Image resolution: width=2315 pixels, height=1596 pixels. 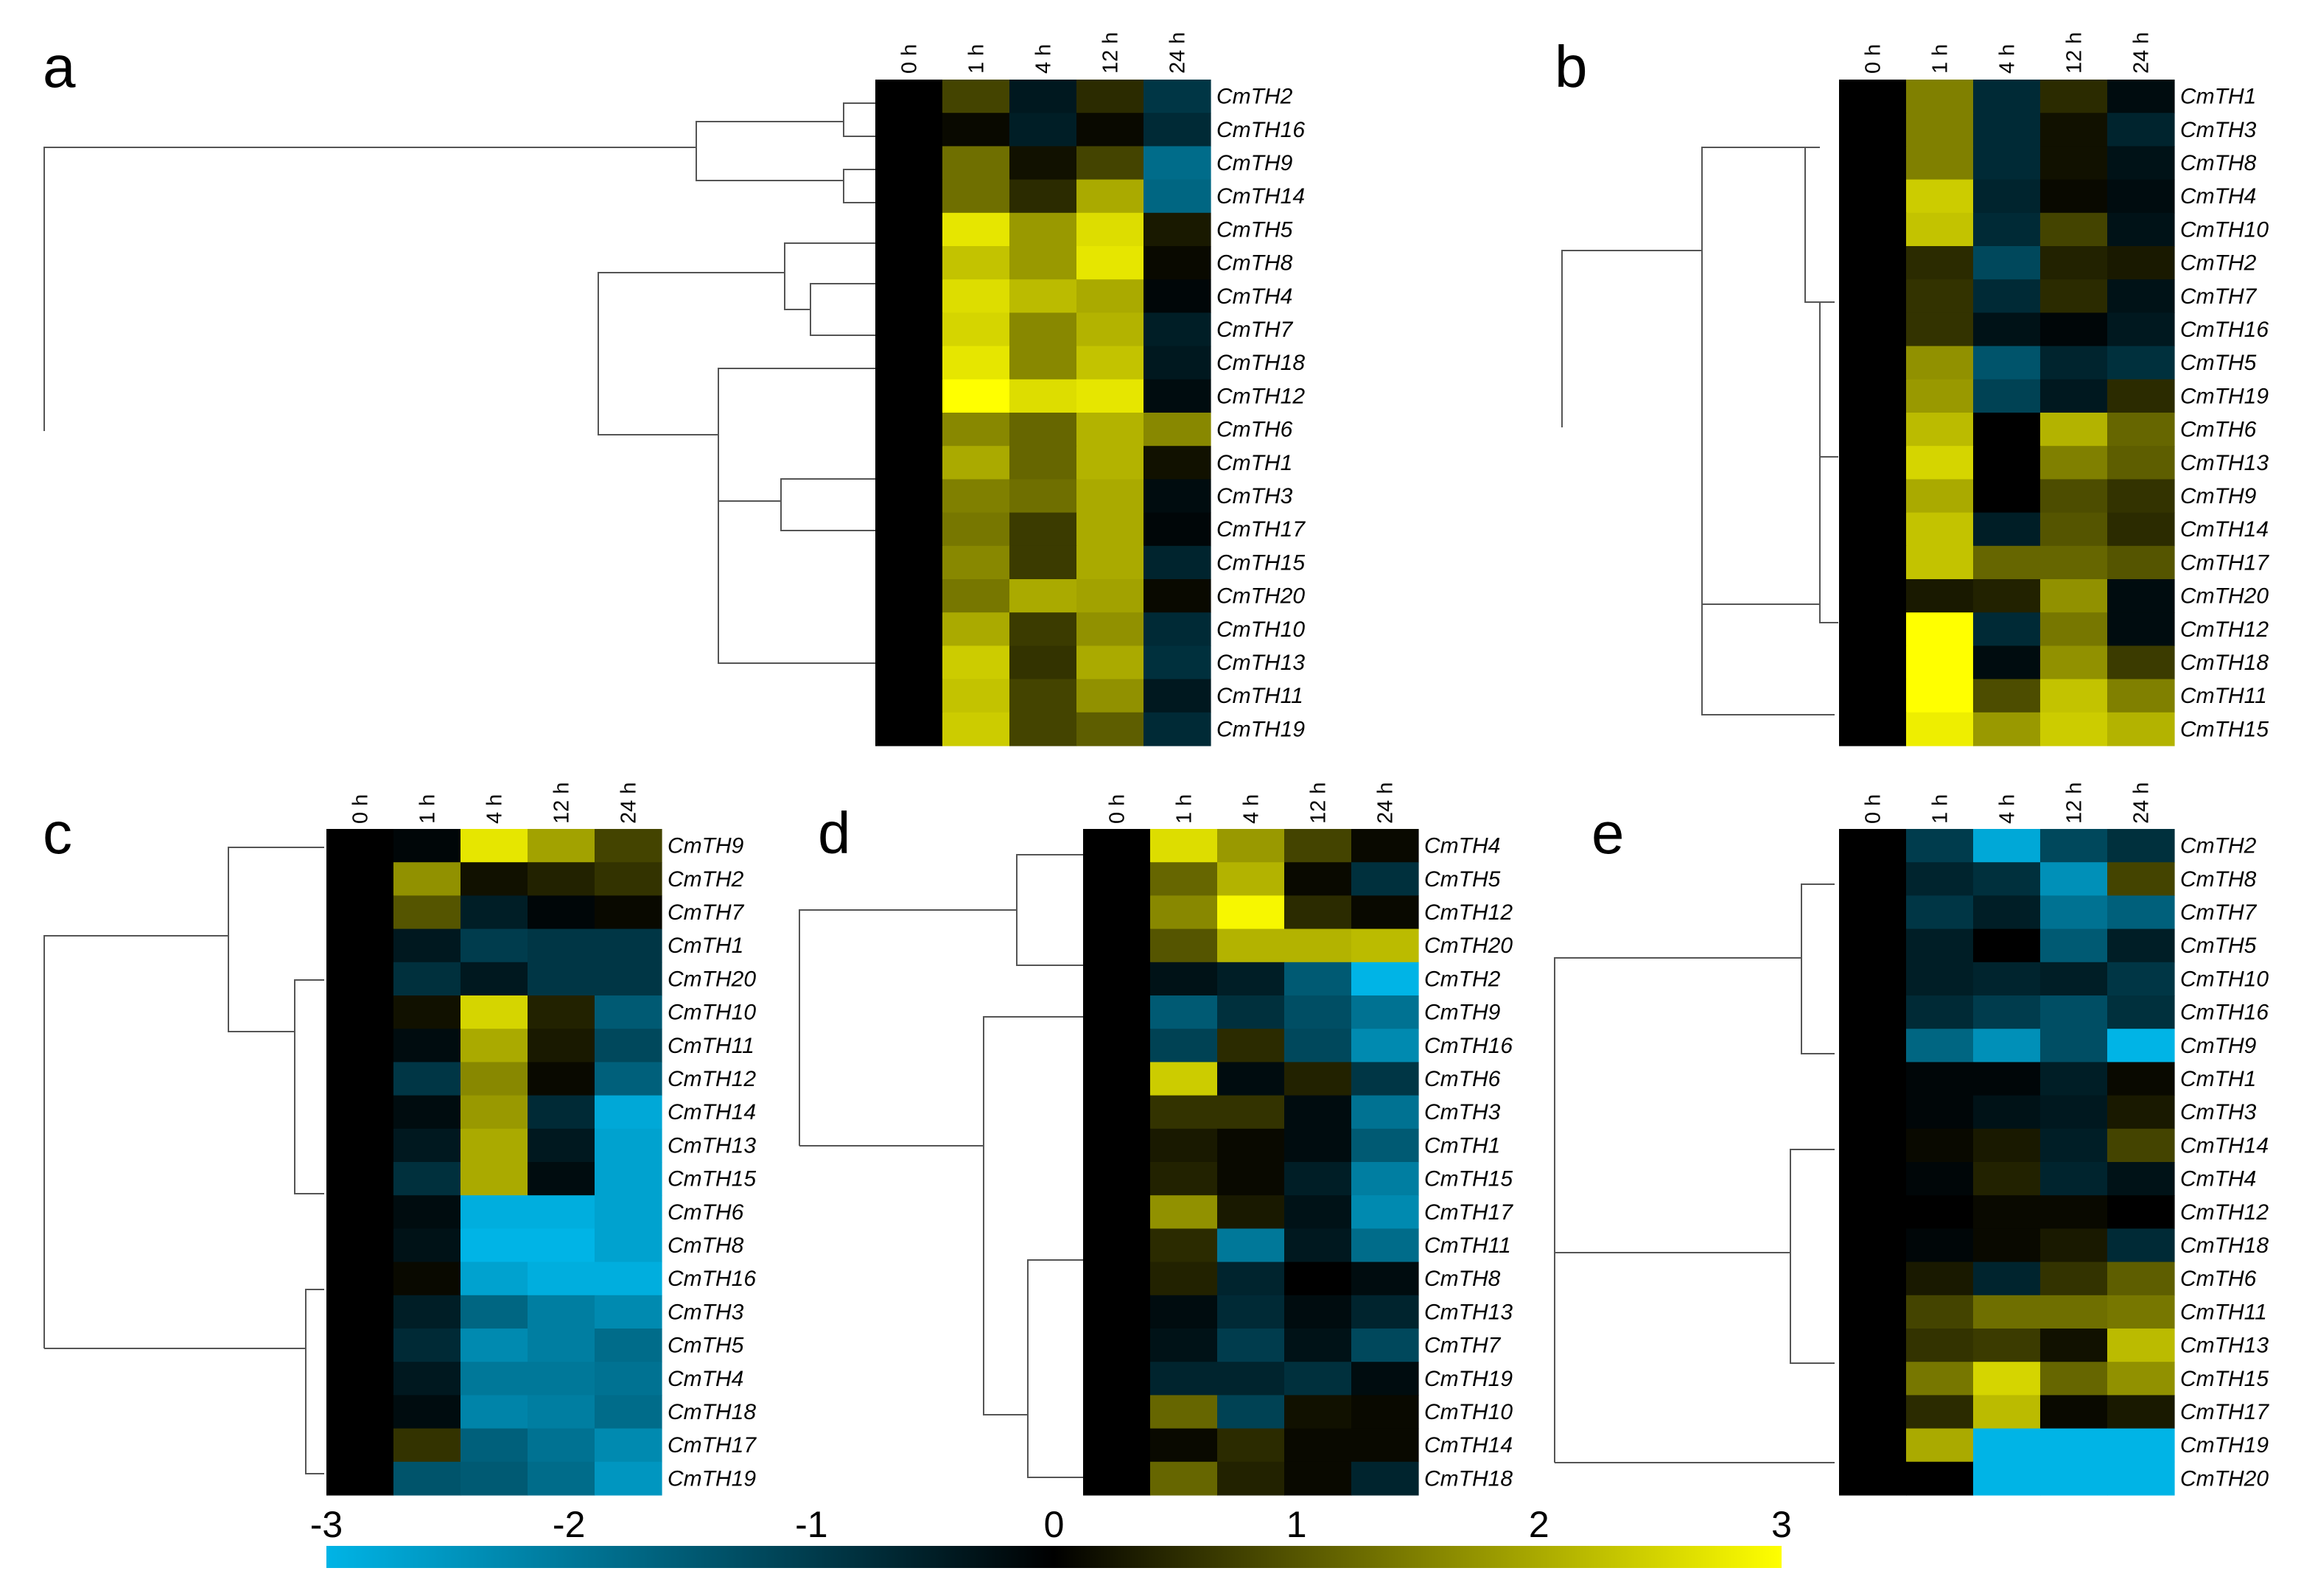 I want to click on row-label: CmTH8, so click(x=2218, y=879).